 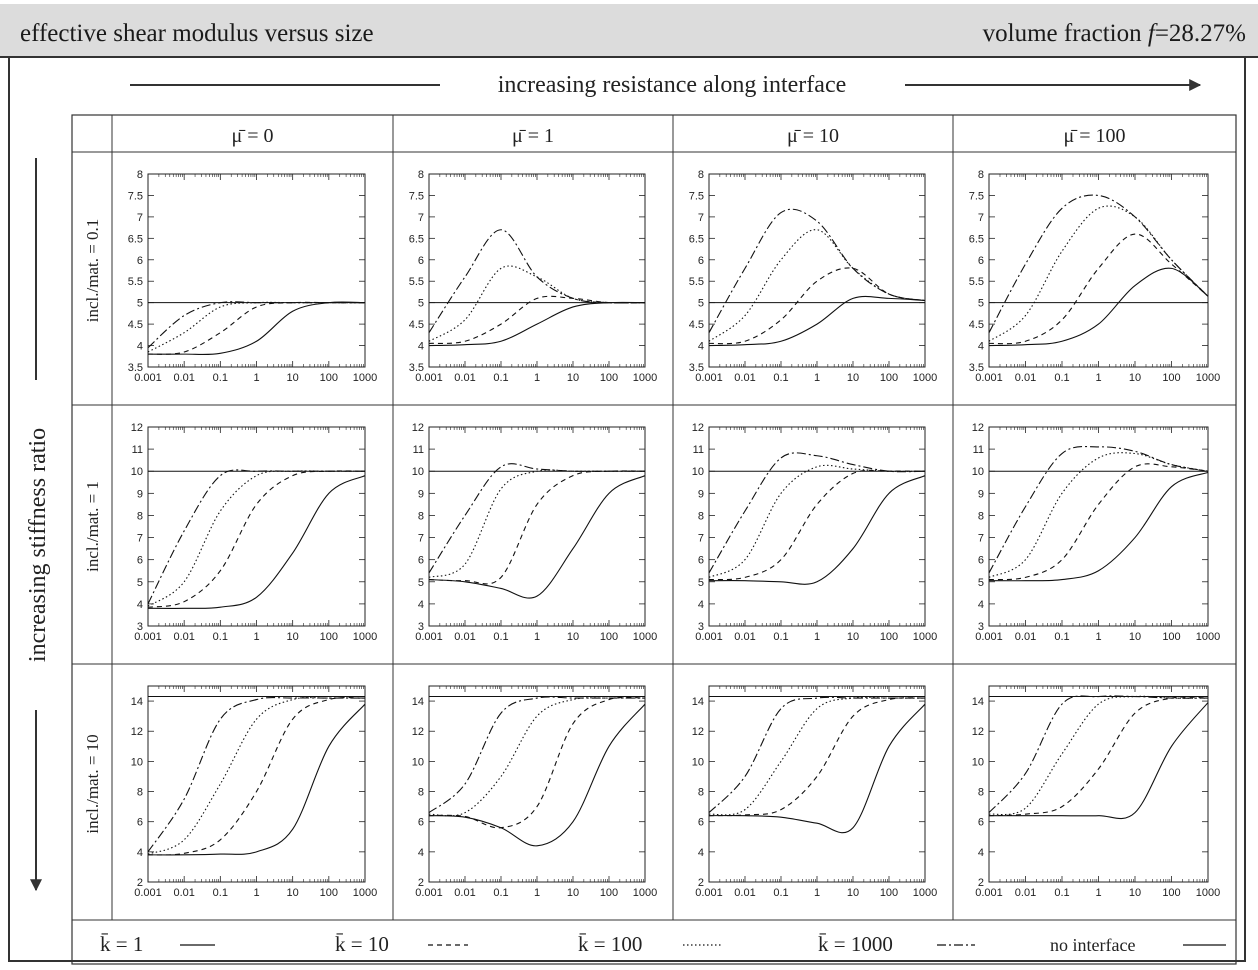 I want to click on figure-title: effective shear modulus versus size, so click(x=197, y=33).